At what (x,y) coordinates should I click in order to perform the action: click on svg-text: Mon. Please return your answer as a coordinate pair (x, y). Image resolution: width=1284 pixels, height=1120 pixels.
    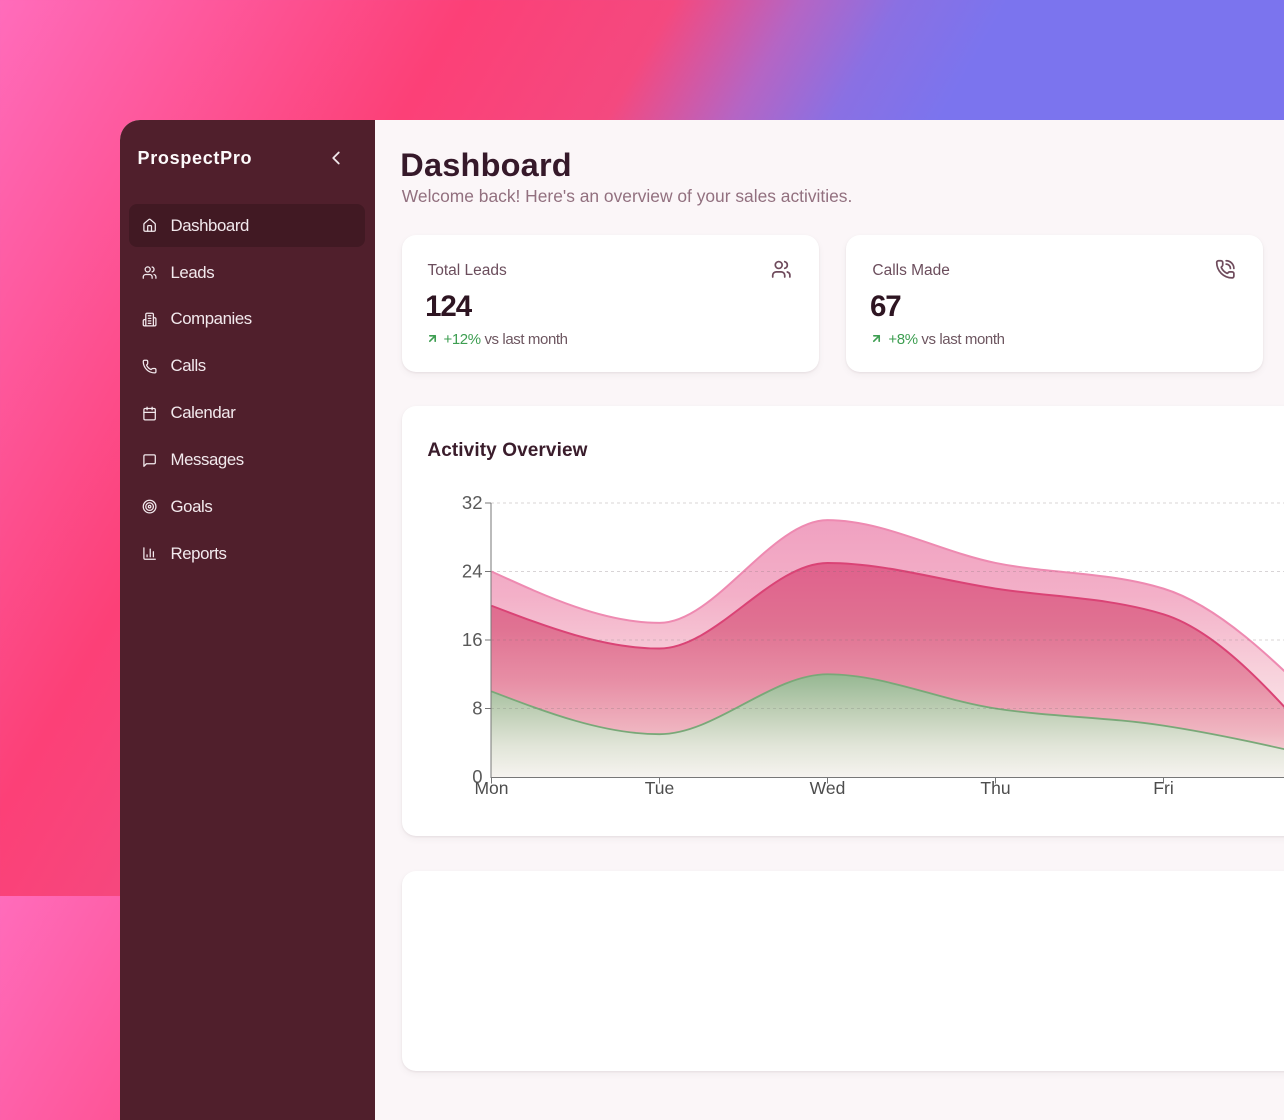
    Looking at the image, I should click on (491, 788).